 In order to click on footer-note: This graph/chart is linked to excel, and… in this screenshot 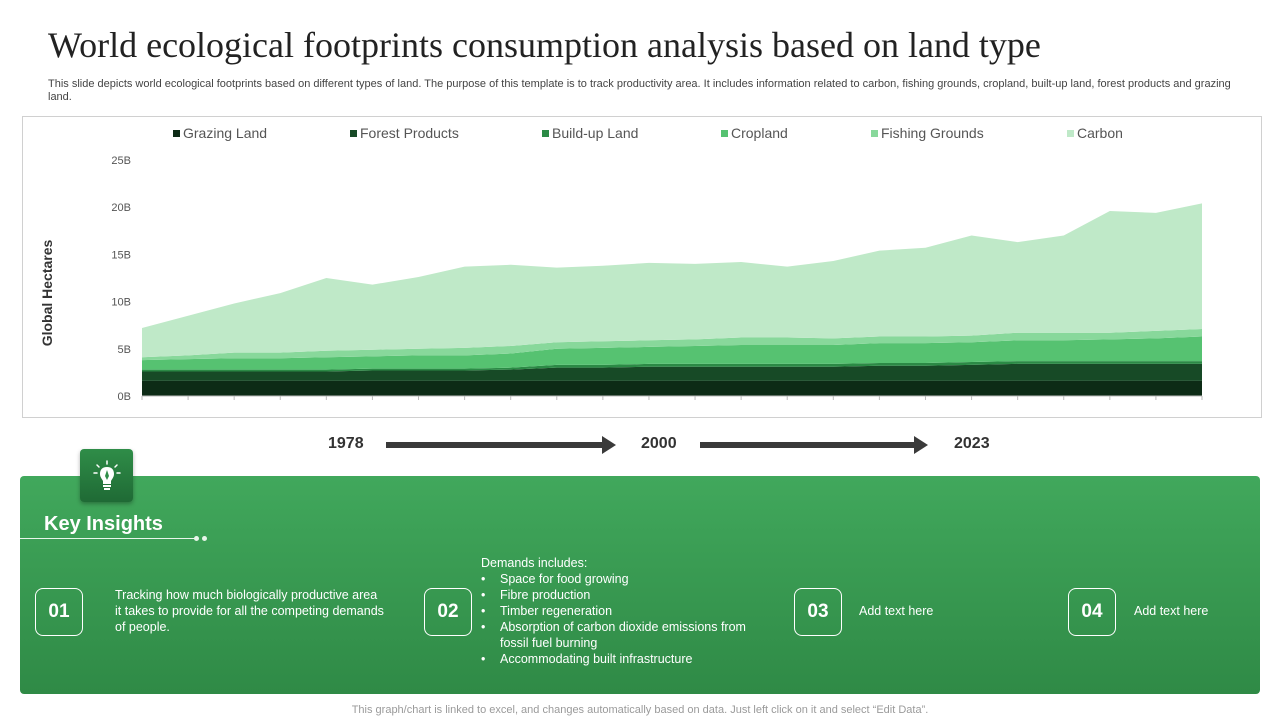, I will do `click(640, 710)`.